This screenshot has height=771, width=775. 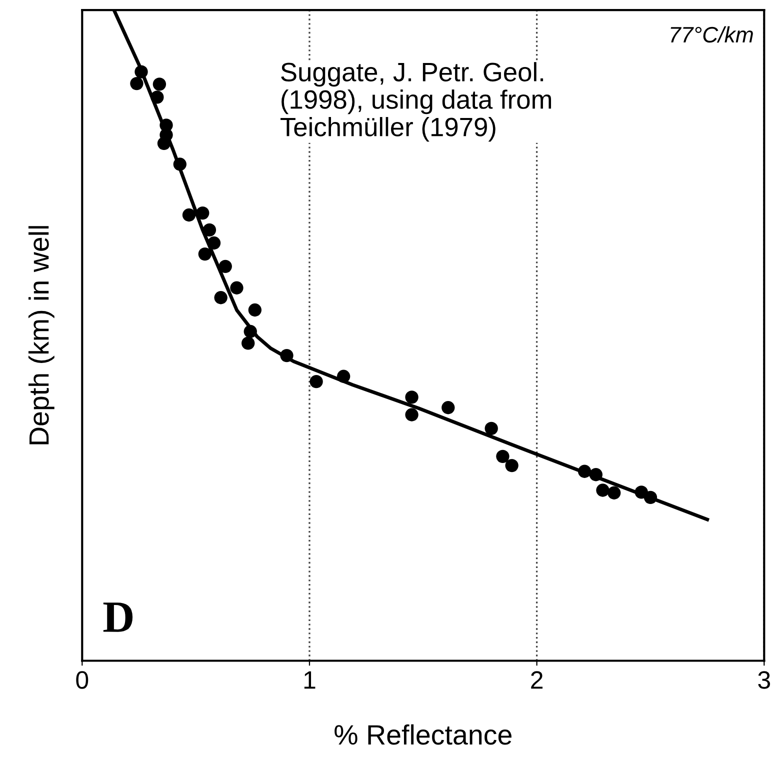 I want to click on annotation: 77°C/km, so click(x=711, y=34).